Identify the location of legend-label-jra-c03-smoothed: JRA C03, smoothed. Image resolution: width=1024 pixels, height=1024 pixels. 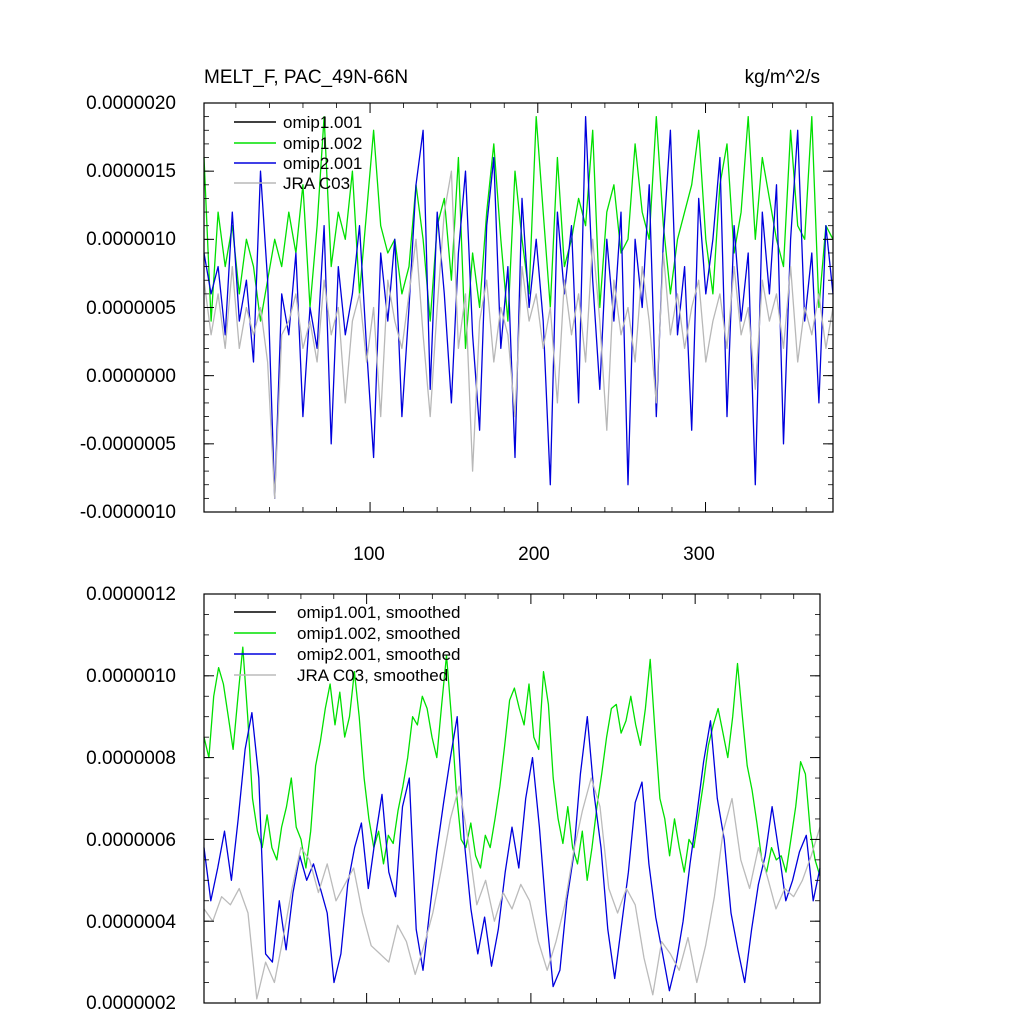
(372, 675).